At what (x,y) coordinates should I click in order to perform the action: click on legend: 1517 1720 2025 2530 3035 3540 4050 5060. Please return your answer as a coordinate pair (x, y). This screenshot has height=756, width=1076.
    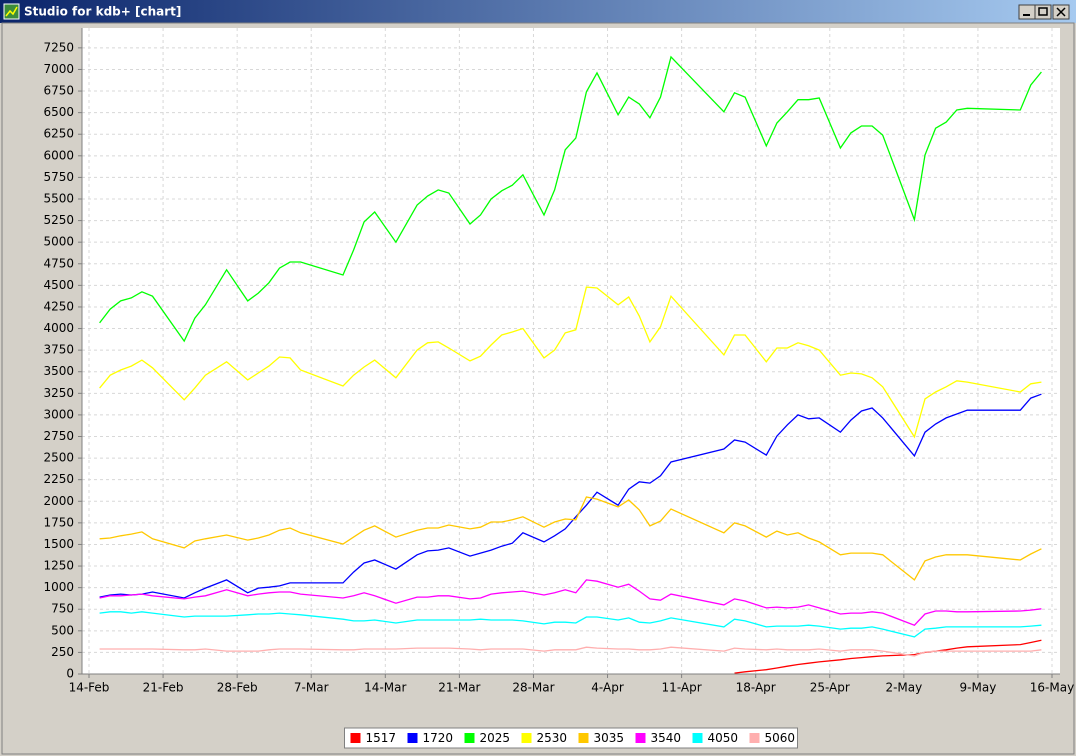
    Looking at the image, I should click on (571, 738).